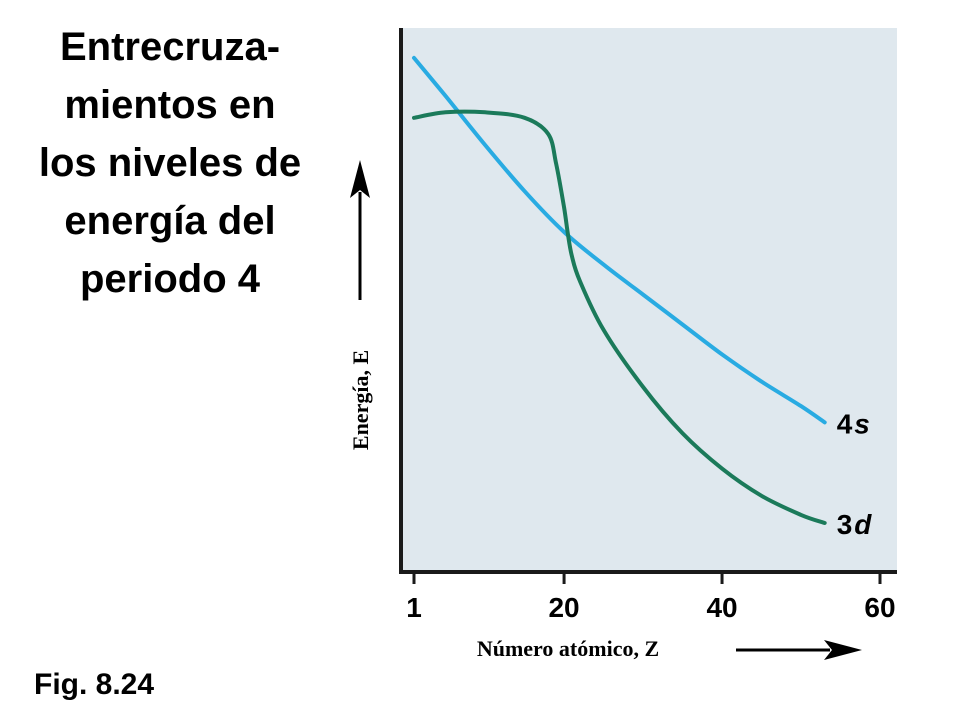 The width and height of the screenshot is (960, 720). What do you see at coordinates (879, 607) in the screenshot?
I see `x-tick-label-60: 60` at bounding box center [879, 607].